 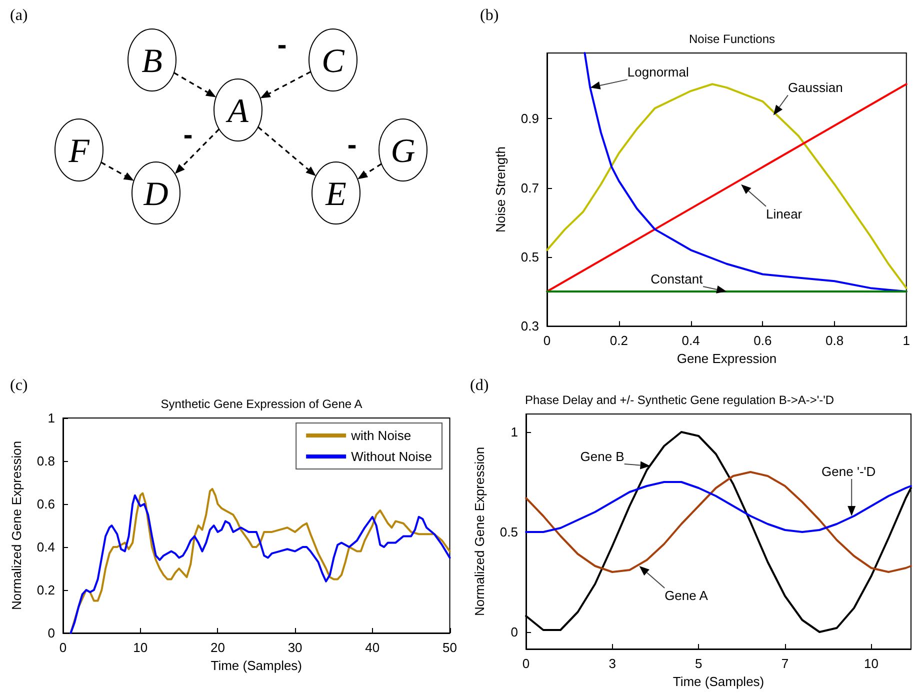 What do you see at coordinates (489, 15) in the screenshot?
I see `text: (b)` at bounding box center [489, 15].